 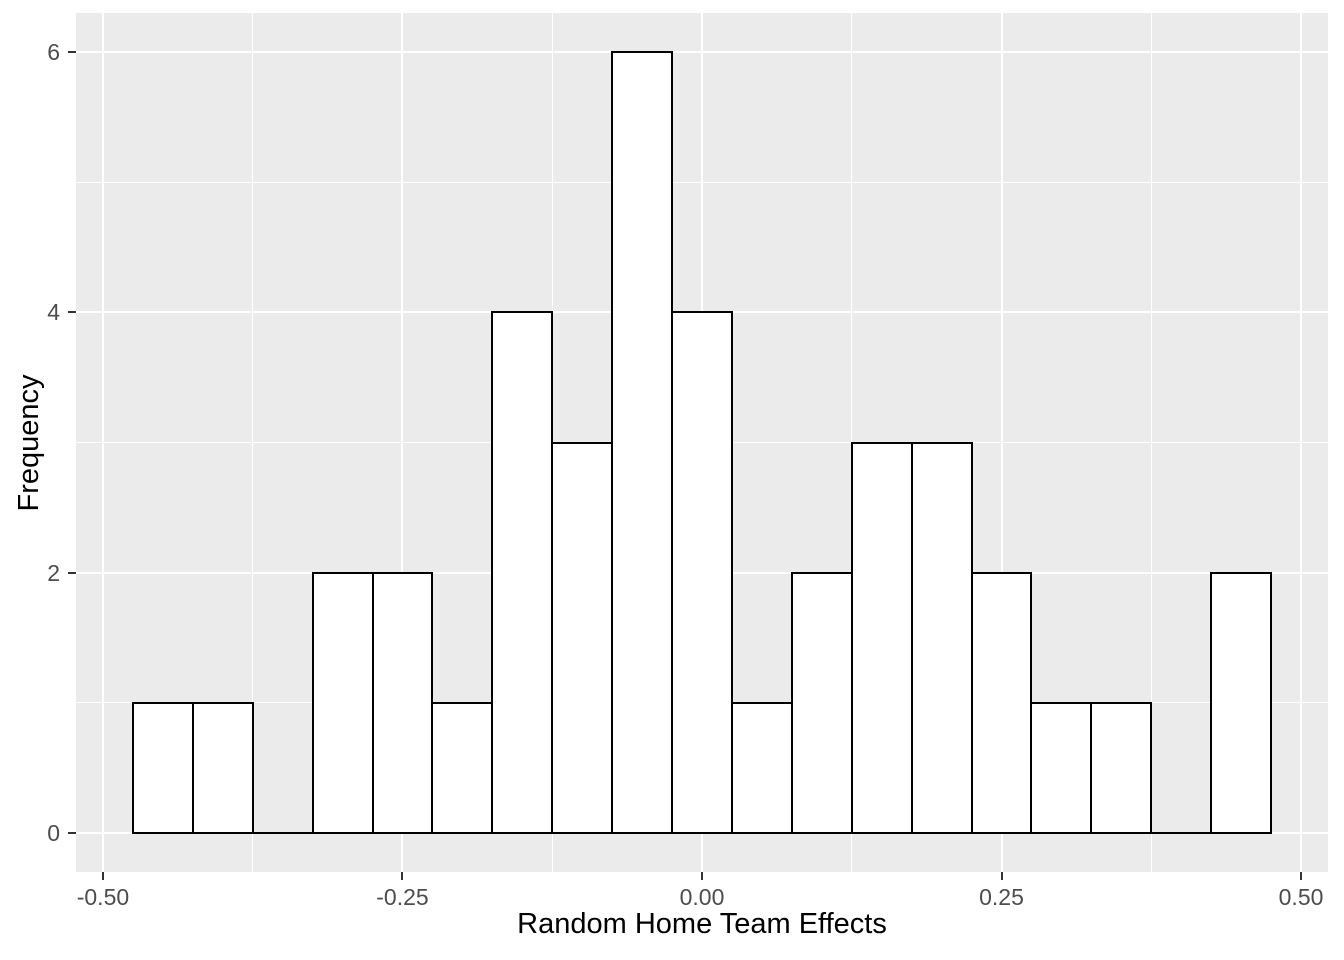 What do you see at coordinates (1301, 897) in the screenshot?
I see `x-tick-label: 0.50` at bounding box center [1301, 897].